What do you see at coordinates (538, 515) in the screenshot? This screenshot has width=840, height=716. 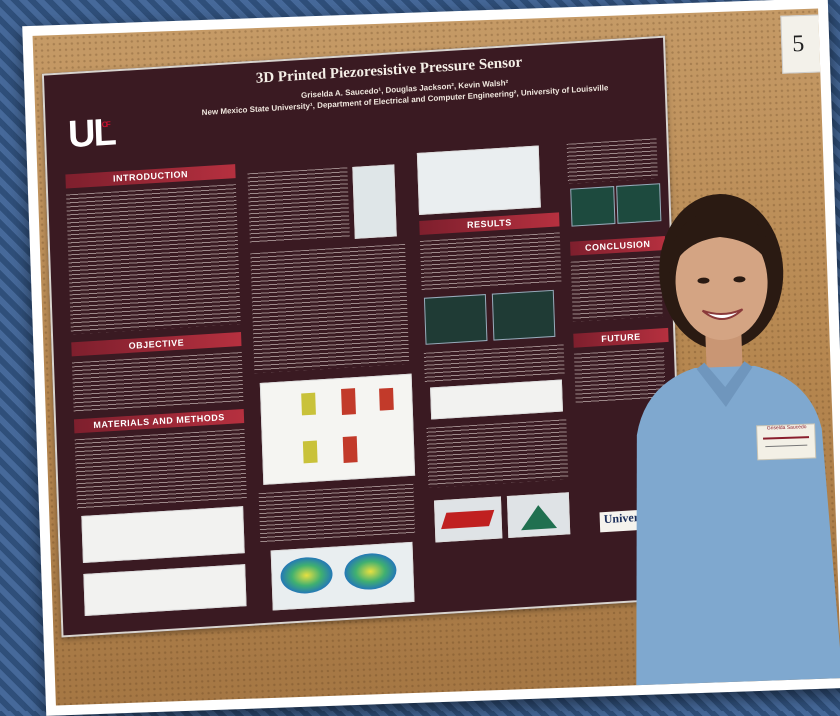 I see `figure-8-model` at bounding box center [538, 515].